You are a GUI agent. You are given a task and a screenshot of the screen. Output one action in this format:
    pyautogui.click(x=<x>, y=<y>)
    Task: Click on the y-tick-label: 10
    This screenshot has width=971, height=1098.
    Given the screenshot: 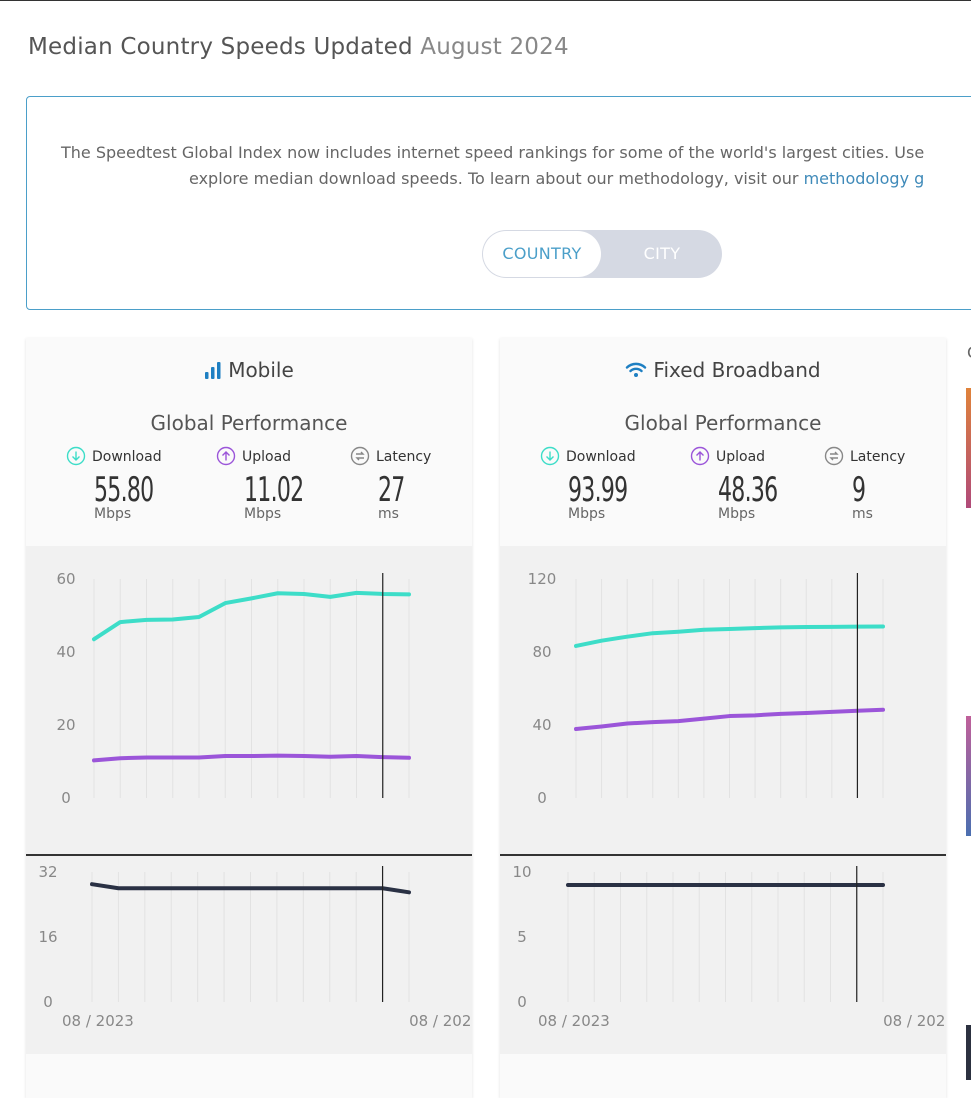 What is the action you would take?
    pyautogui.click(x=521, y=872)
    